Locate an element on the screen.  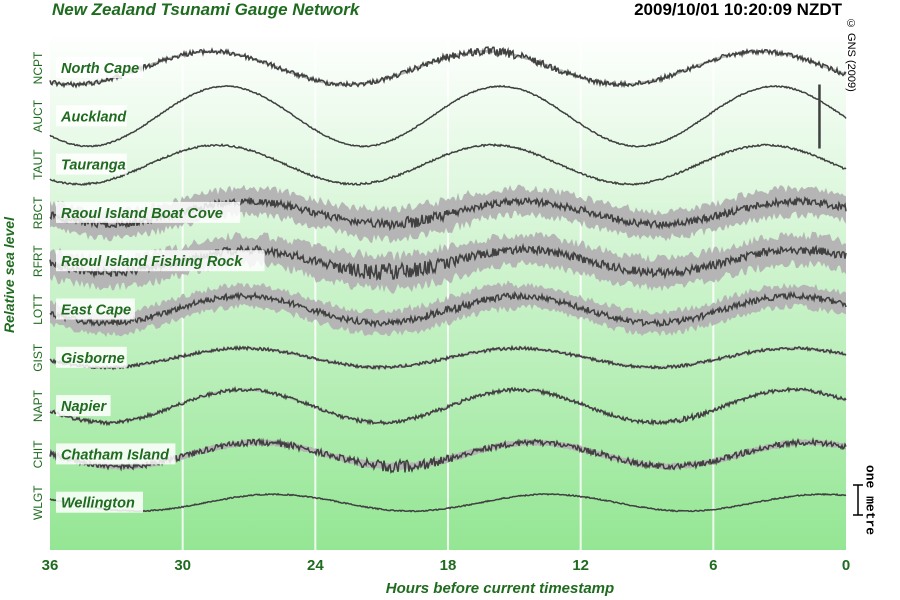
station-label: Raoul Island Fishing Rock is located at coordinates (160, 261).